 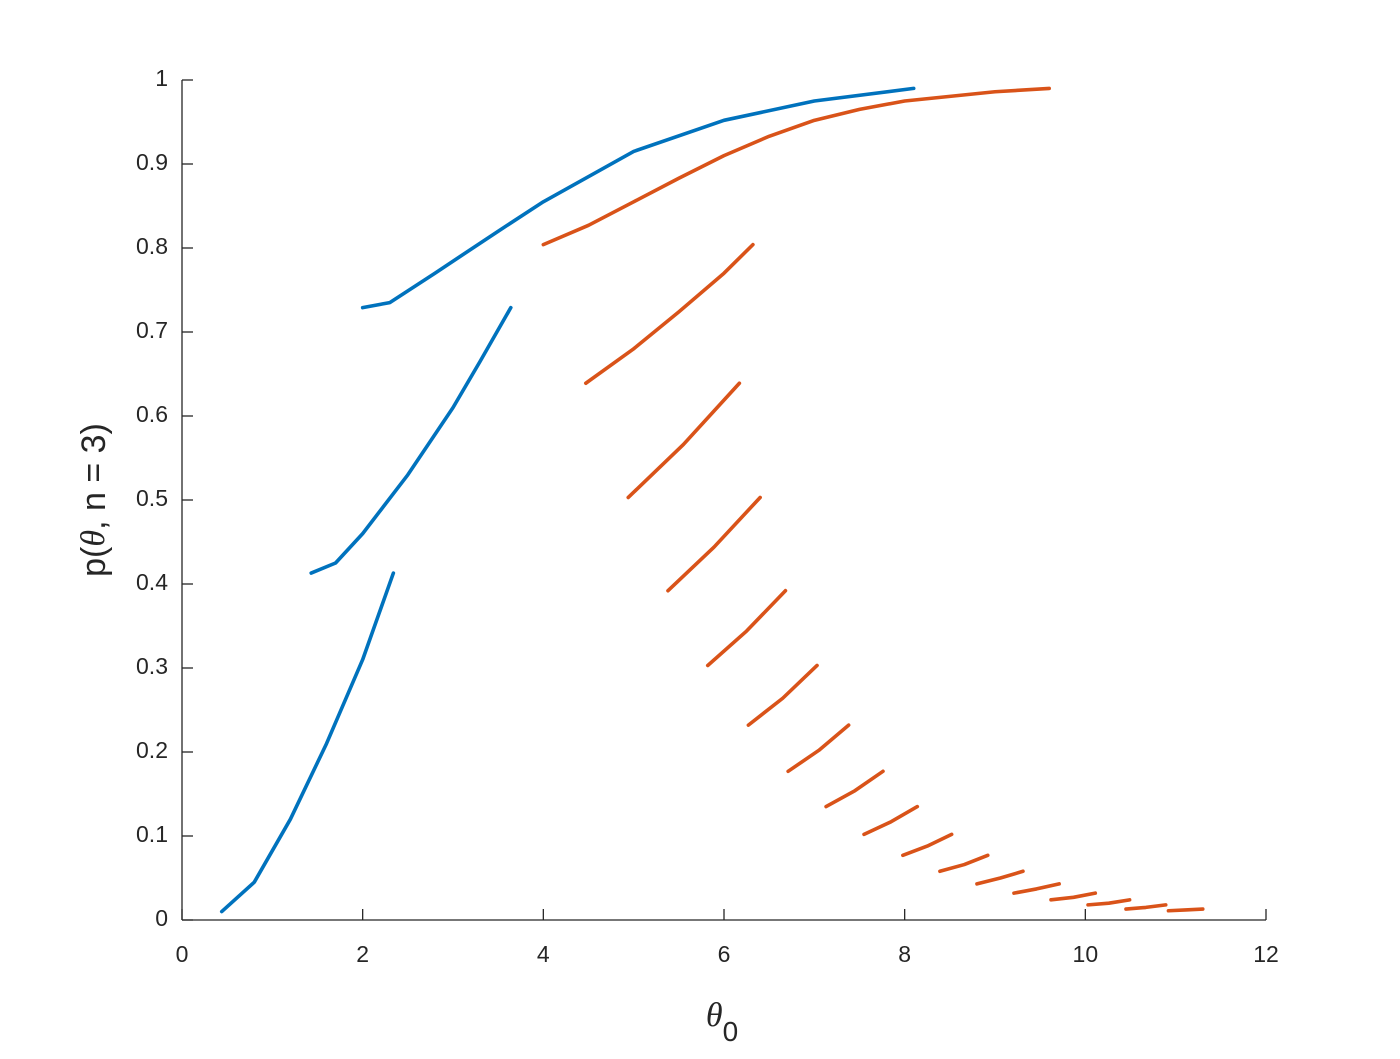 I want to click on y-tick-label: 0.6, so click(x=152, y=414).